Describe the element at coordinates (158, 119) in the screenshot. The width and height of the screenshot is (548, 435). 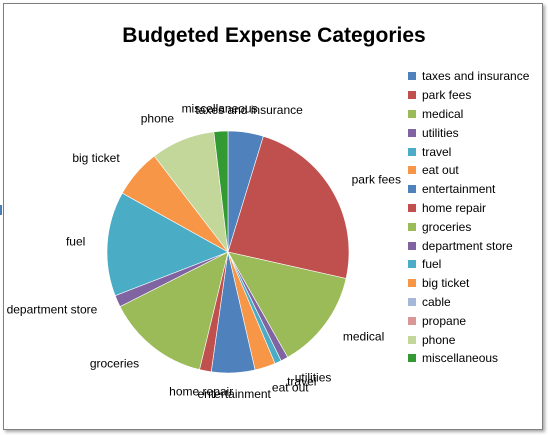
I see `data-label-phone: phone` at that location.